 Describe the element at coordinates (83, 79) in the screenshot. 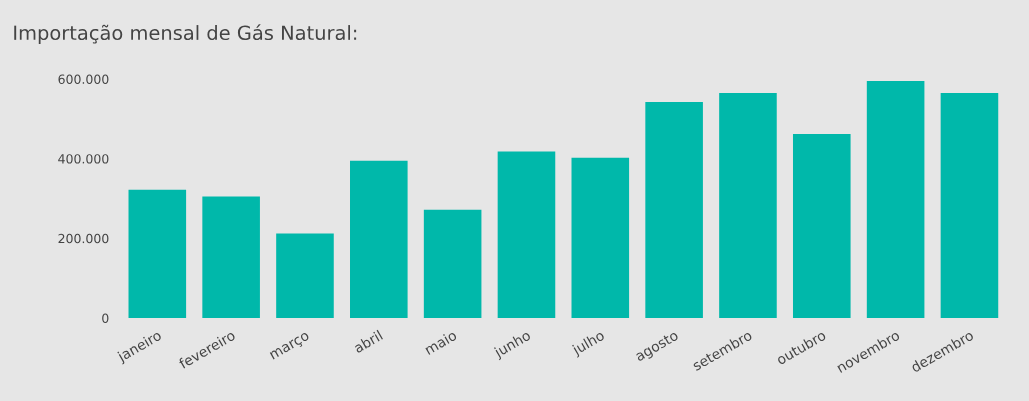

I see `y-tick-label: 600.000` at that location.